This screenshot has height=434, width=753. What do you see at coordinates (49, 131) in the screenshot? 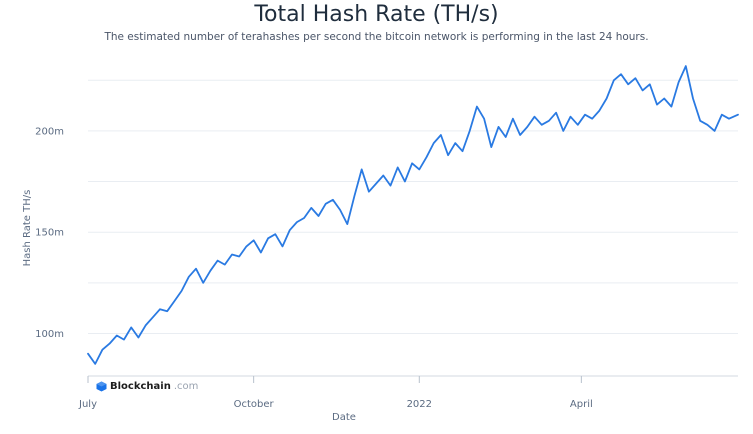
I see `y-tick-label: 200m` at bounding box center [49, 131].